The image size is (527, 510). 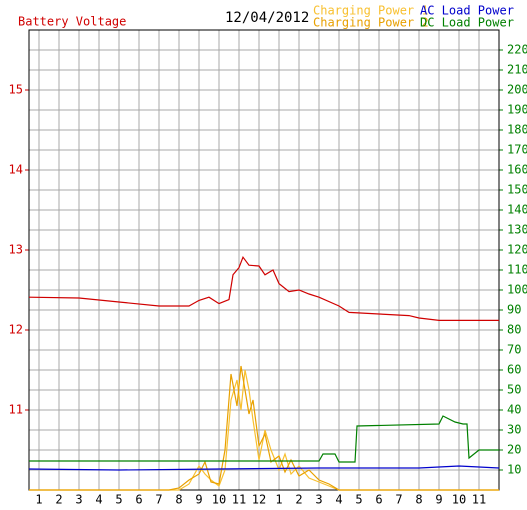 I want to click on x-tick-label: 12, so click(x=259, y=500).